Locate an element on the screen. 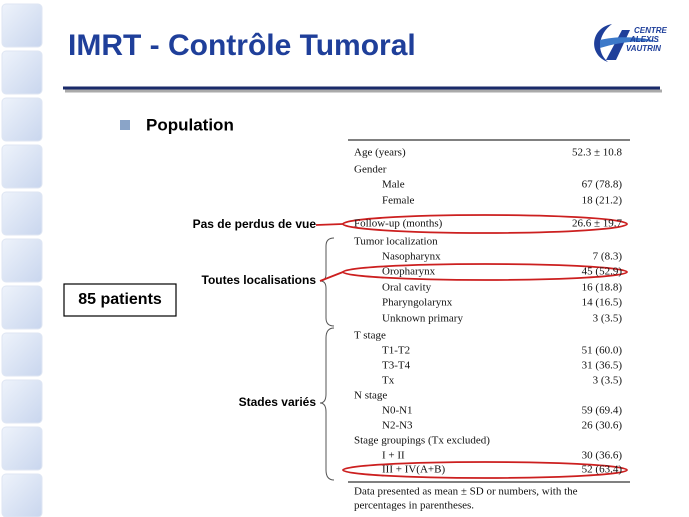 The image size is (689, 517). logo-text: CENTRE is located at coordinates (651, 30).